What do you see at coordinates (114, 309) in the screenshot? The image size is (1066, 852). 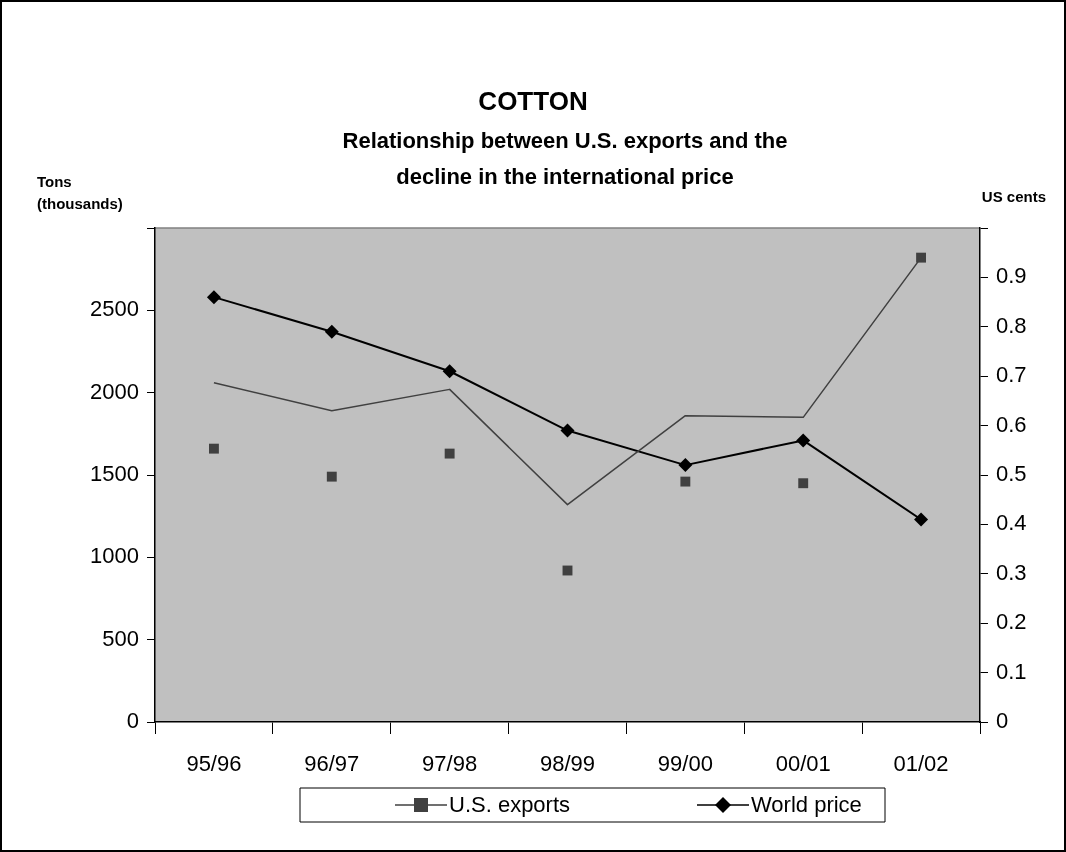 I see `y-tick-label: 2500` at bounding box center [114, 309].